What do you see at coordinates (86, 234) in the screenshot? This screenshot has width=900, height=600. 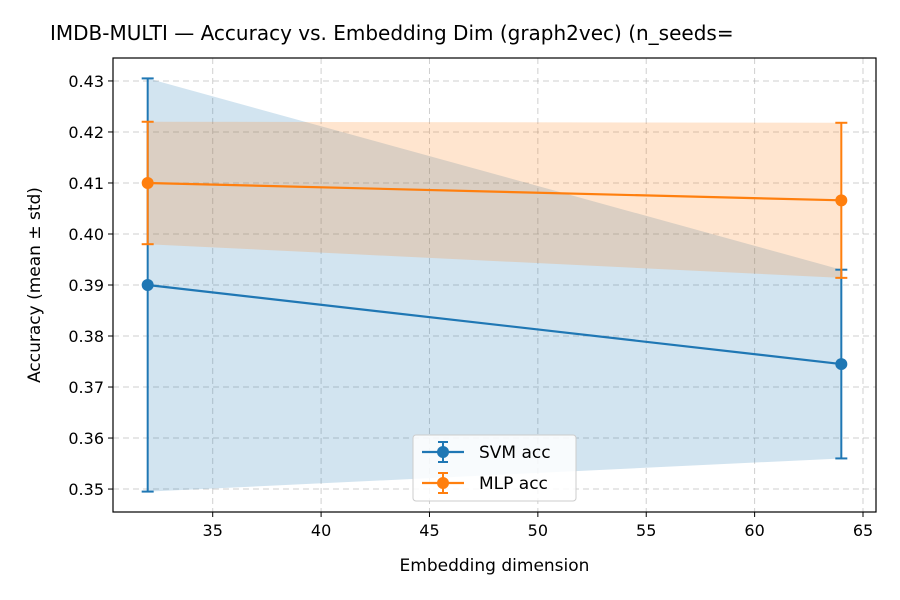 I see `y-tick-label: 0.40` at bounding box center [86, 234].